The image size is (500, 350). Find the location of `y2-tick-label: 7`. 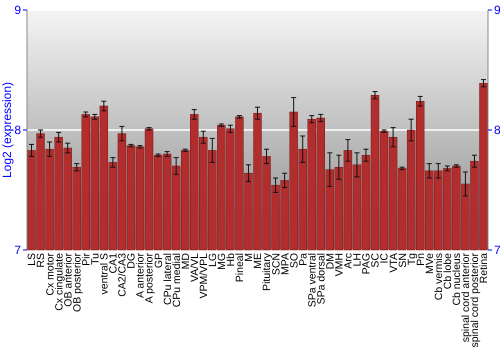

y2-tick-label: 7 is located at coordinates (497, 250).